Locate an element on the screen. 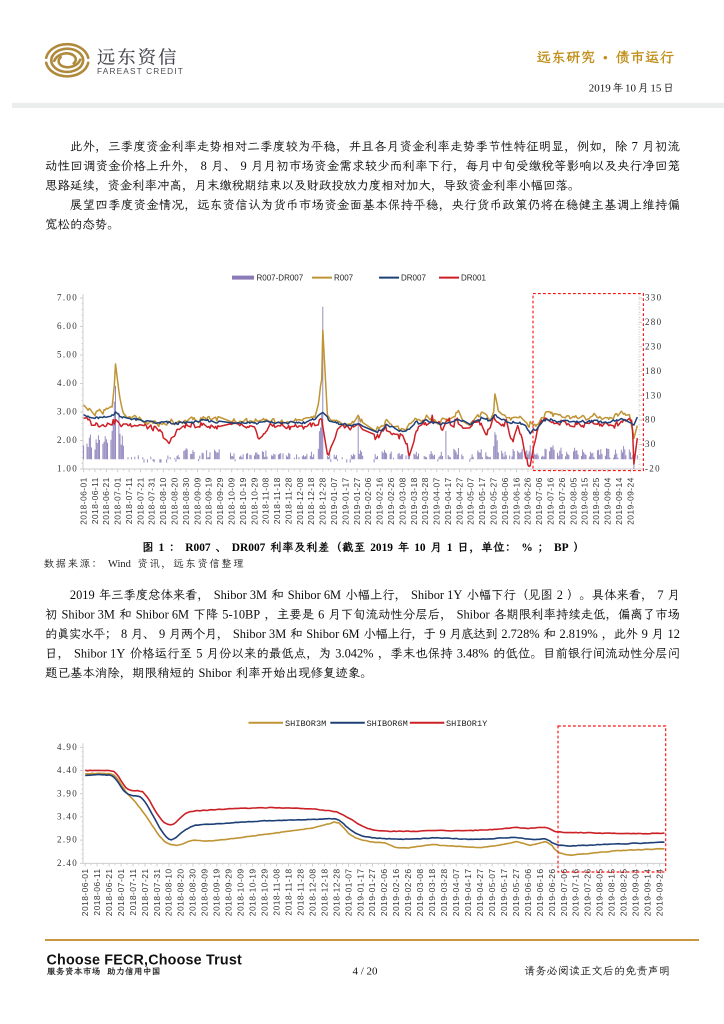 This screenshot has width=724, height=1024. svg-text: 5-10BP is located at coordinates (241, 615).